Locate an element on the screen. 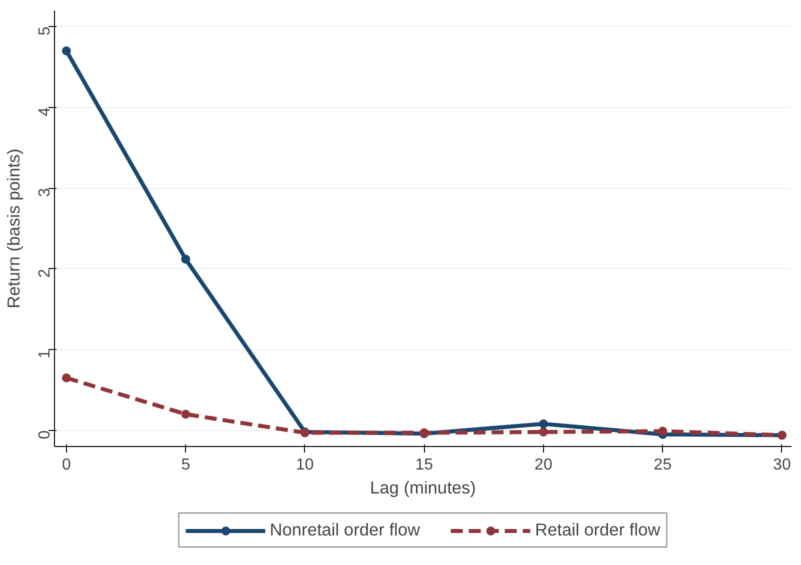 Image resolution: width=801 pixels, height=565 pixels. legend-label: Nonretail order flow is located at coordinates (345, 530).